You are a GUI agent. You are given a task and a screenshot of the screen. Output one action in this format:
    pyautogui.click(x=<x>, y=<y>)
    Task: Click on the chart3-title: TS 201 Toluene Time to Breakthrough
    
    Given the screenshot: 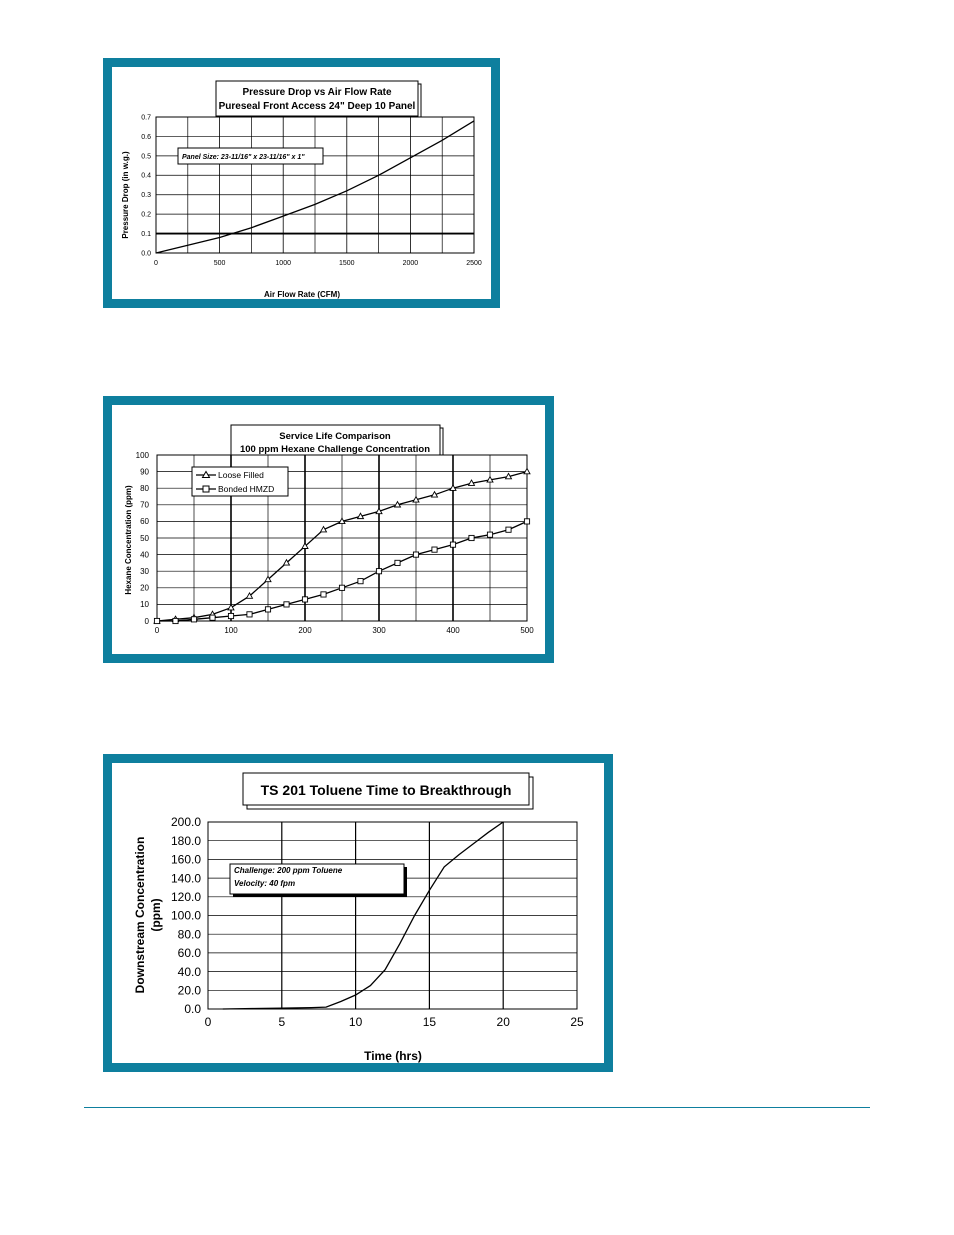 What is the action you would take?
    pyautogui.click(x=386, y=790)
    